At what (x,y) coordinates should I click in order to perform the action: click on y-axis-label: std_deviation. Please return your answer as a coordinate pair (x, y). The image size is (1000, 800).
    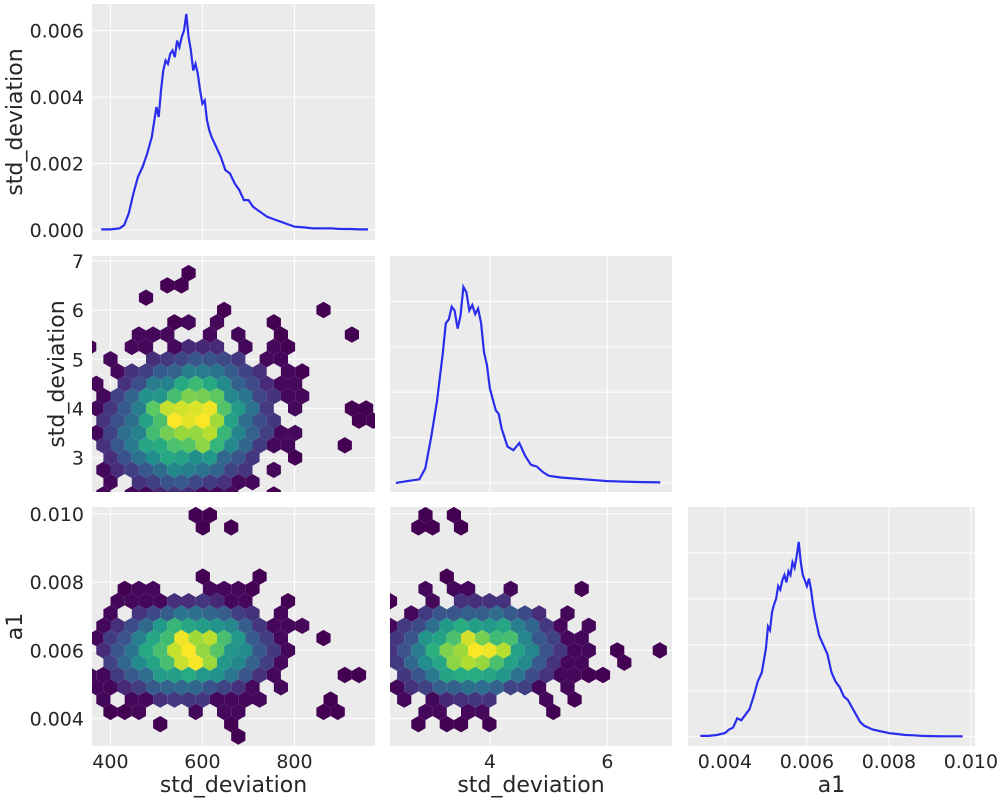
    Looking at the image, I should click on (15, 121).